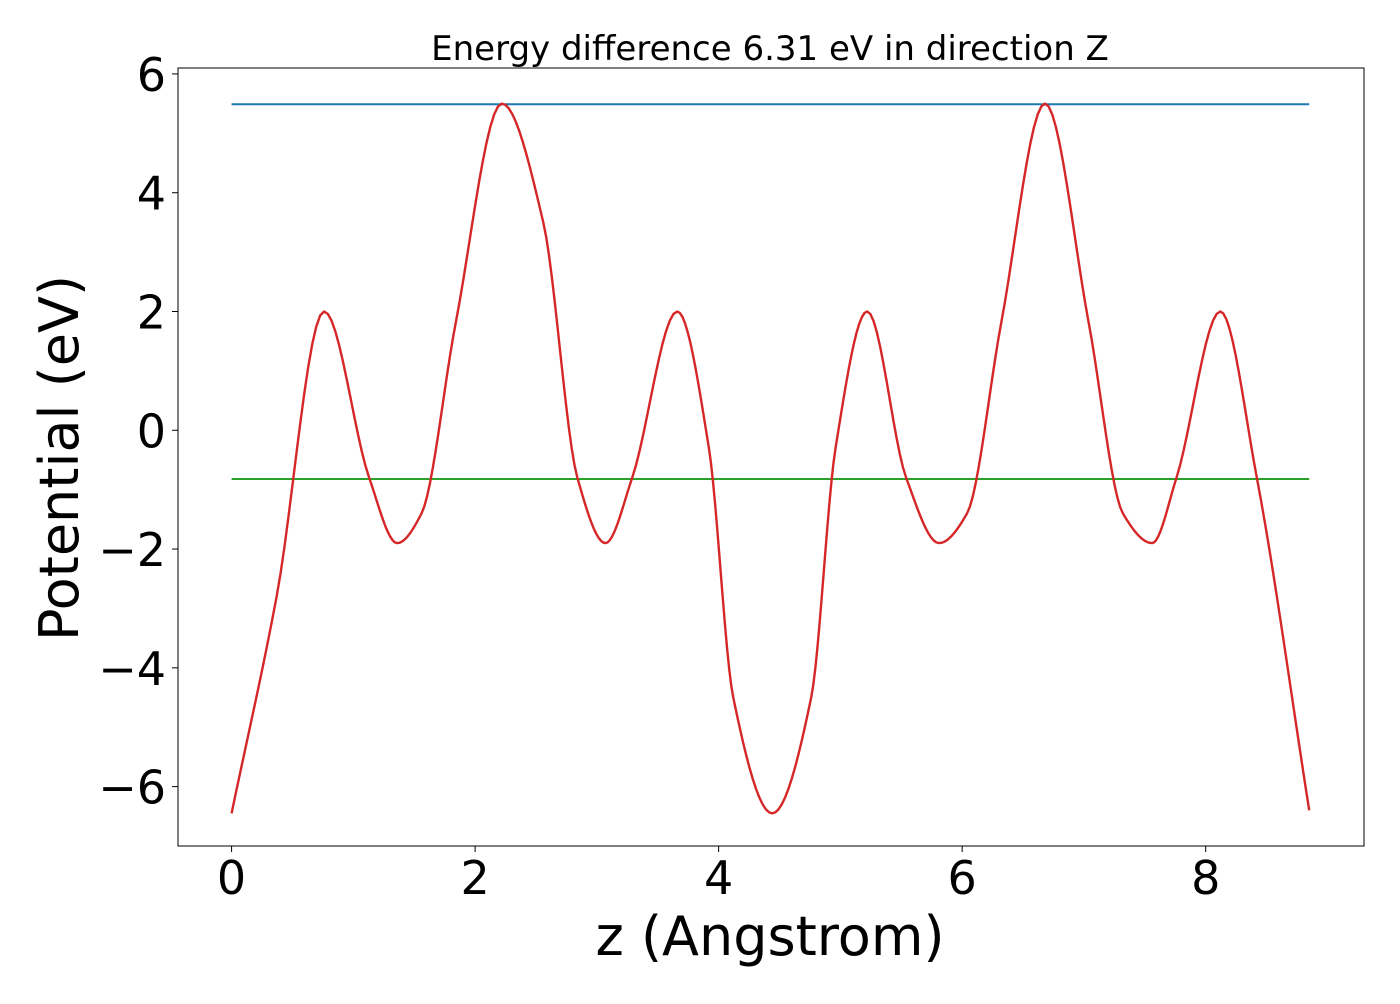 The height and width of the screenshot is (1004, 1400). Describe the element at coordinates (231, 878) in the screenshot. I see `x-tick-label: 0` at that location.